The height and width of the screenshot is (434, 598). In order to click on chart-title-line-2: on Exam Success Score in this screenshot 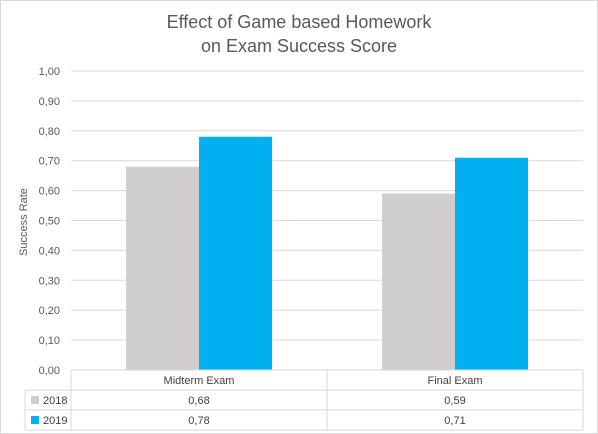, I will do `click(299, 46)`.